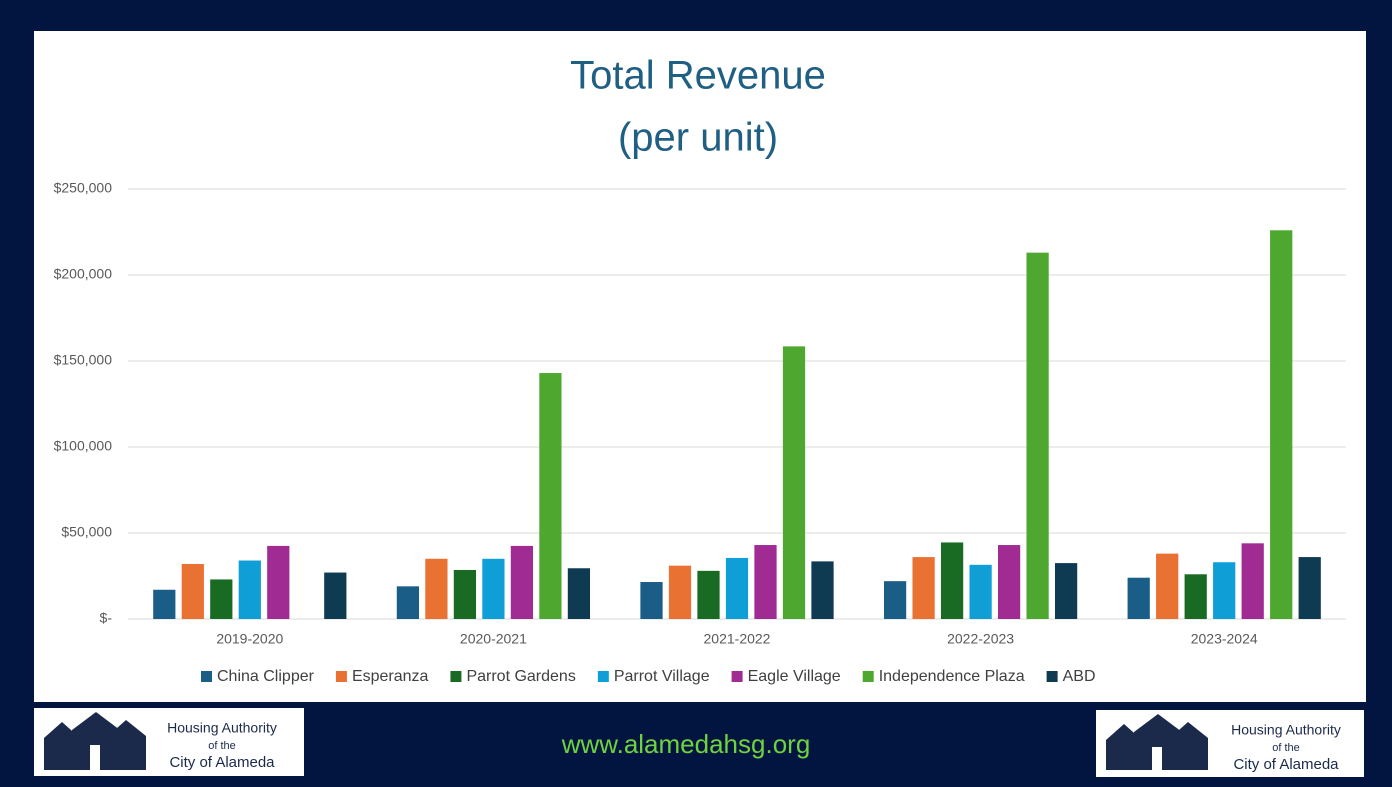 This screenshot has height=787, width=1392. I want to click on y-tick-label: $200,000, so click(83, 274).